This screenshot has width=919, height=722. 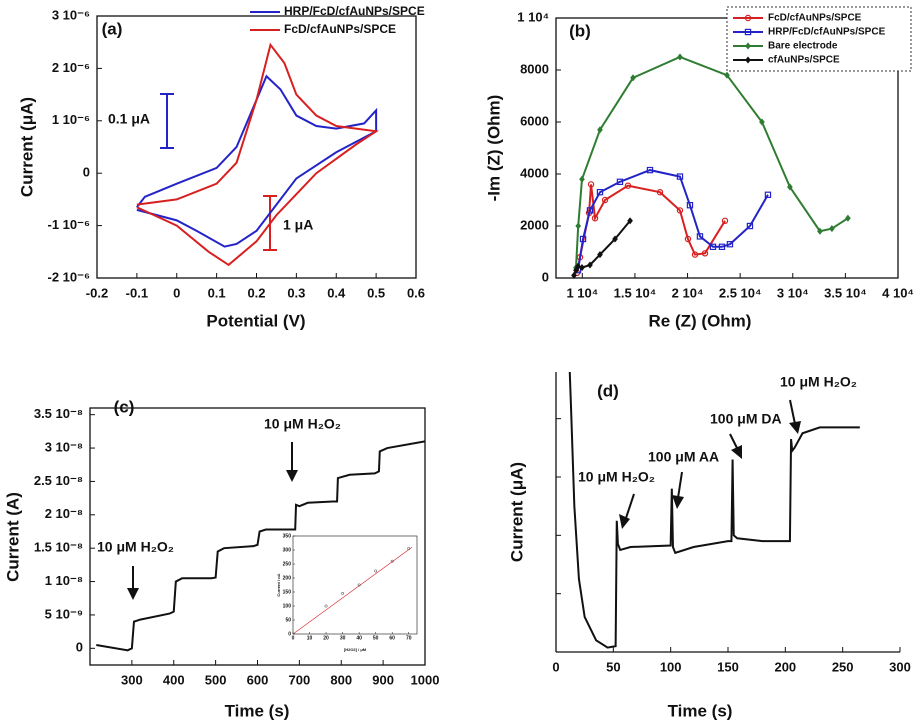 What do you see at coordinates (700, 320) in the screenshot?
I see `x-axis-title: Re (Z) (Ohm)` at bounding box center [700, 320].